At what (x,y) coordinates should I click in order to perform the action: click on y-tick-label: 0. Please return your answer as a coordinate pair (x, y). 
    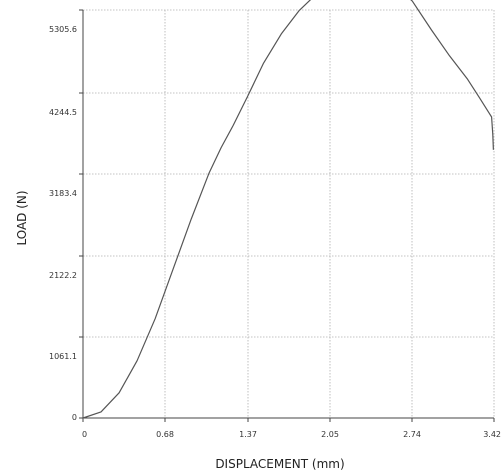
    Looking at the image, I should click on (74, 417).